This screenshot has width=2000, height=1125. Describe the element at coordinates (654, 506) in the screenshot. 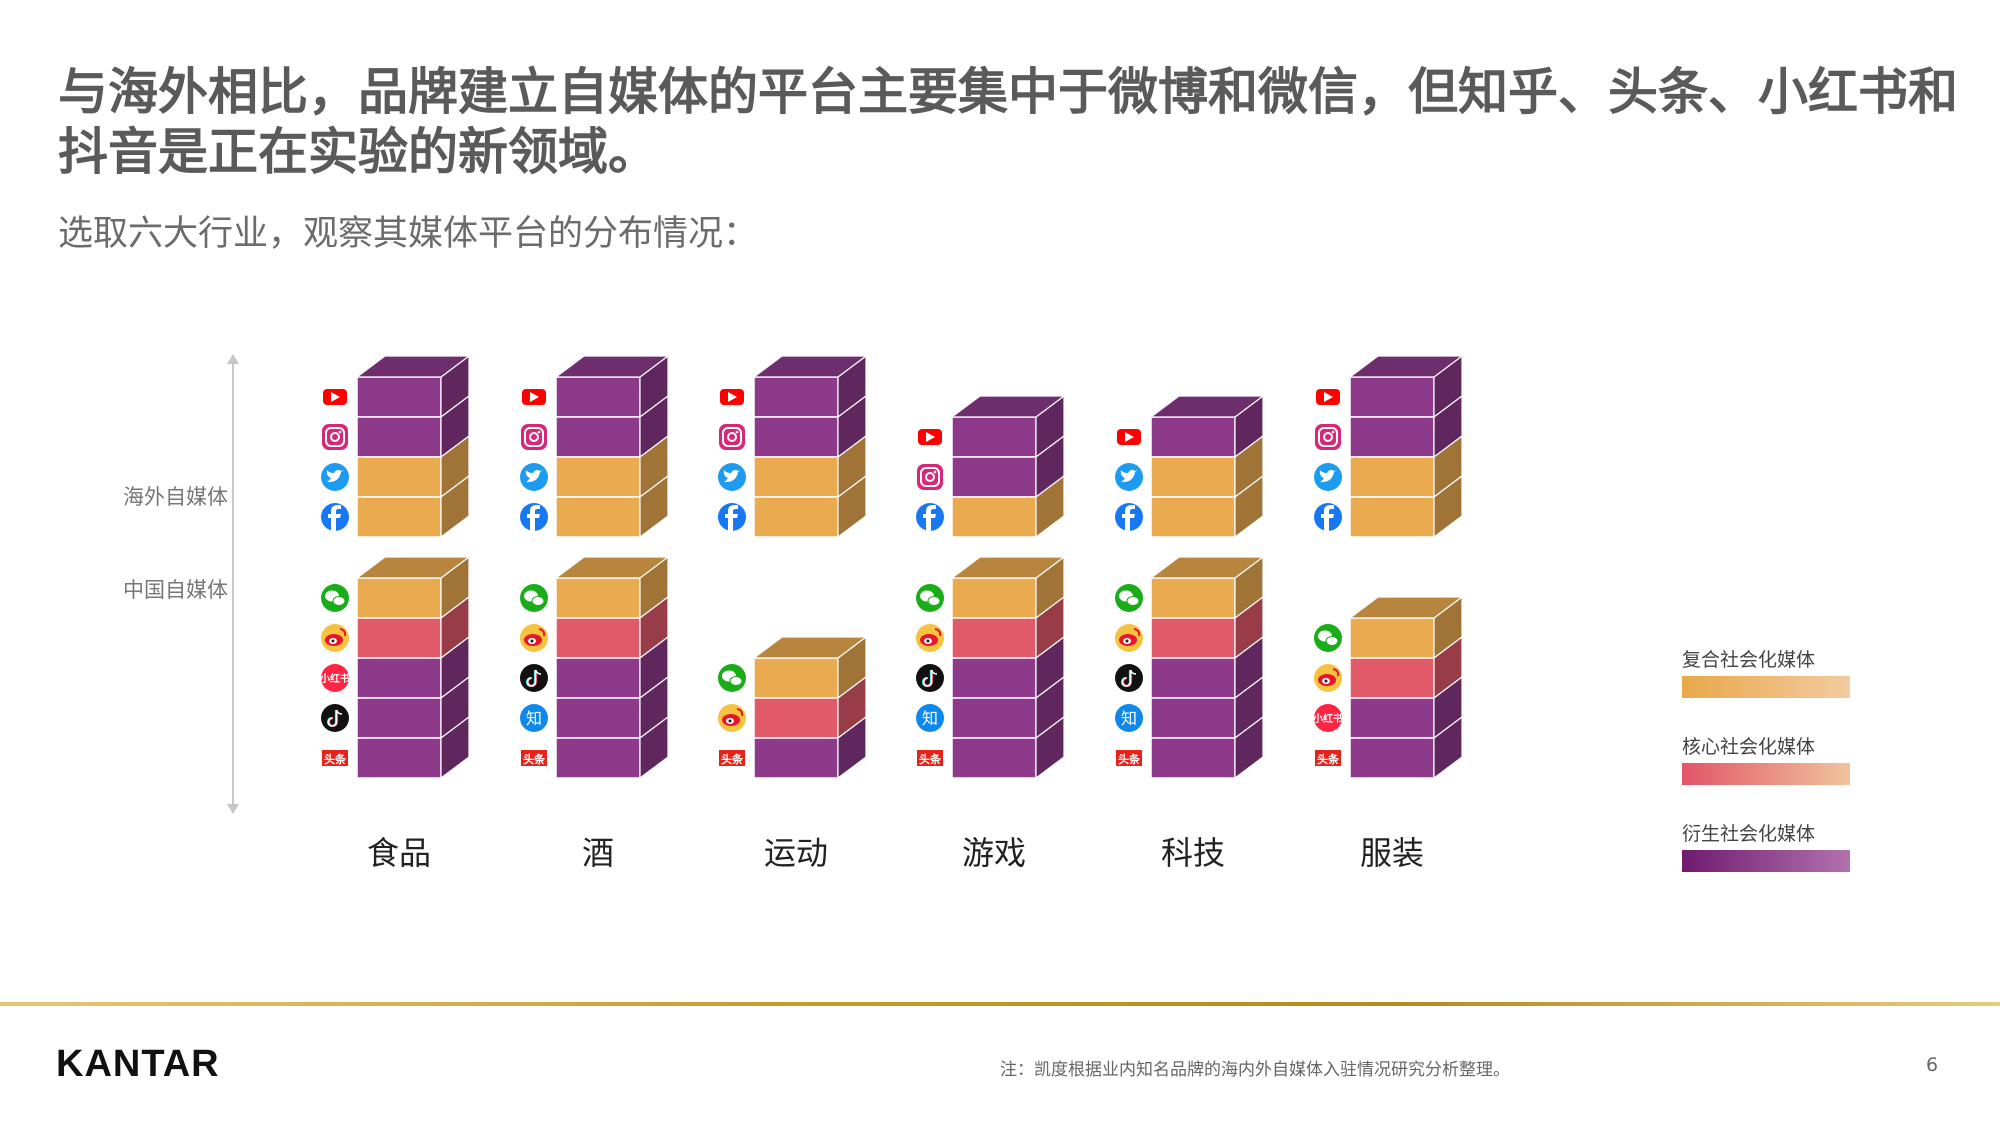

I see `block-side-overseas-1-facebook` at that location.